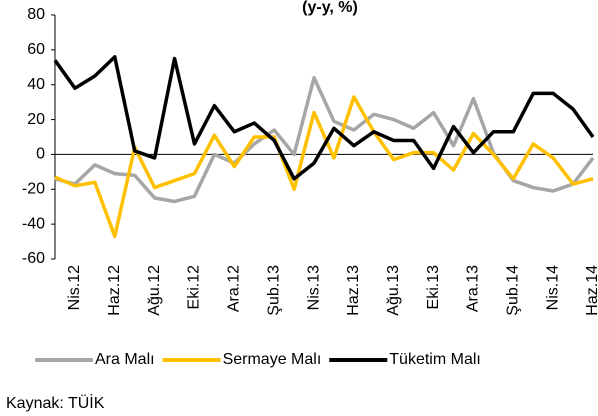 The width and height of the screenshot is (598, 416). What do you see at coordinates (473, 288) in the screenshot?
I see `x-tick-label: Ara.13` at bounding box center [473, 288].